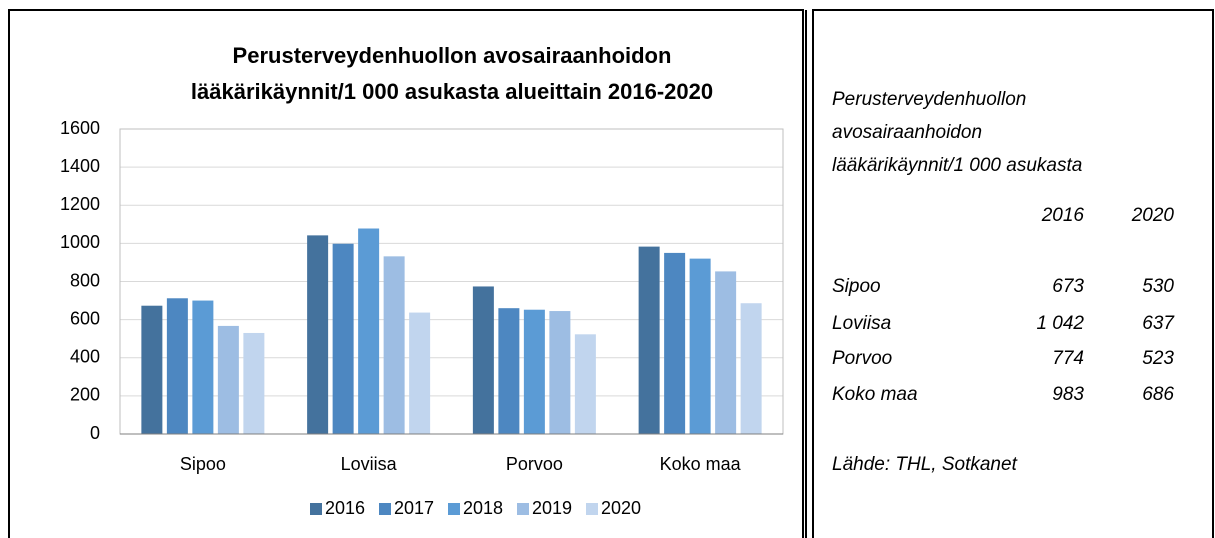  I want to click on y-tick-label: 800, so click(85, 280).